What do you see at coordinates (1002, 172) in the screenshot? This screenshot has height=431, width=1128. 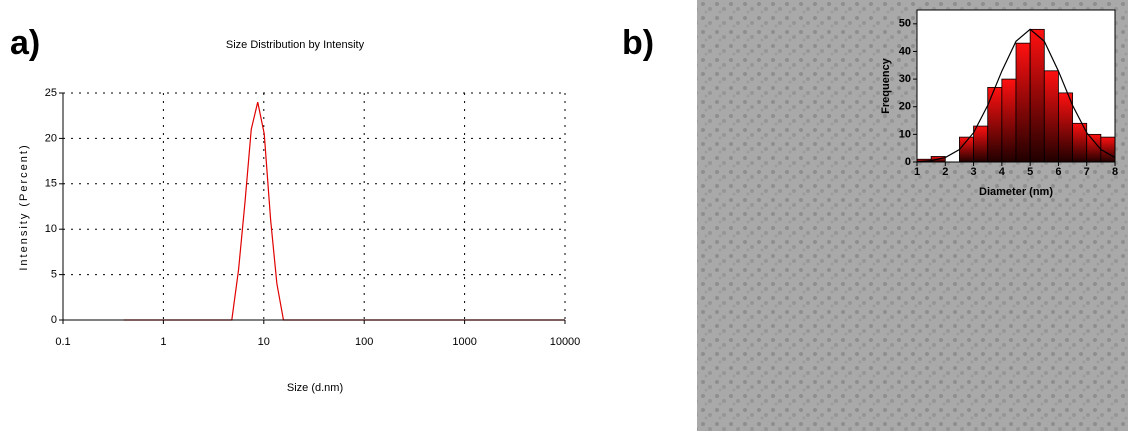 I see `x-tick-label: 4` at bounding box center [1002, 172].